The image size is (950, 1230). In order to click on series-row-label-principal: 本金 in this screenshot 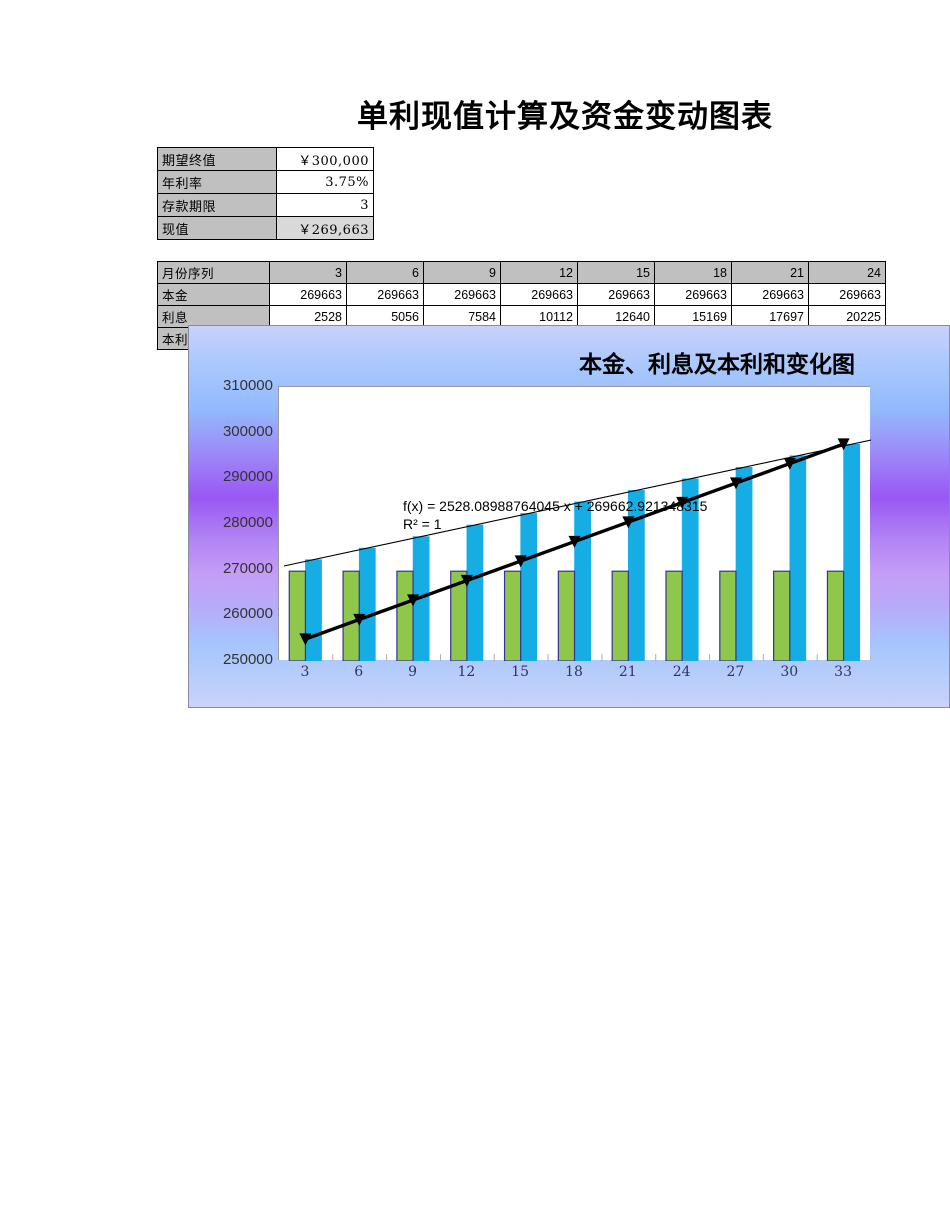, I will do `click(213, 294)`.